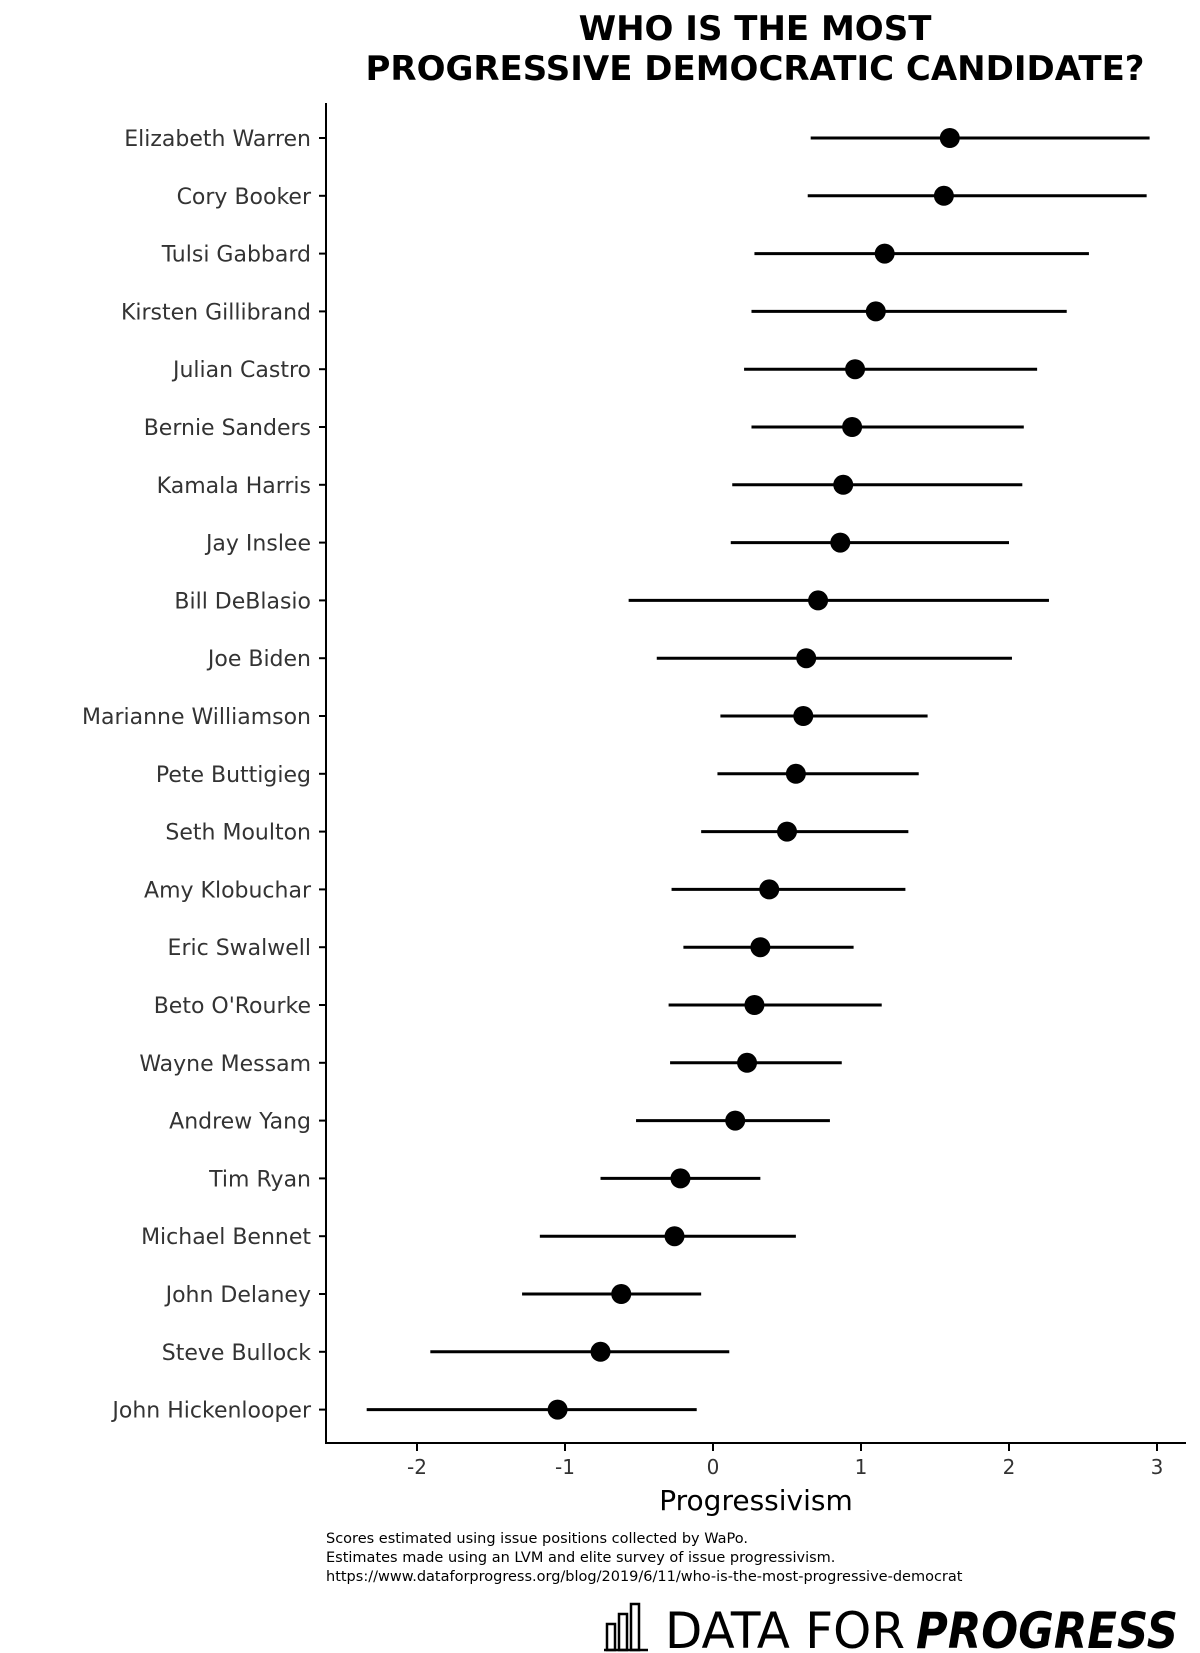  I want to click on x-ticks: -2 -1 0 1 2 3, so click(785, 1461).